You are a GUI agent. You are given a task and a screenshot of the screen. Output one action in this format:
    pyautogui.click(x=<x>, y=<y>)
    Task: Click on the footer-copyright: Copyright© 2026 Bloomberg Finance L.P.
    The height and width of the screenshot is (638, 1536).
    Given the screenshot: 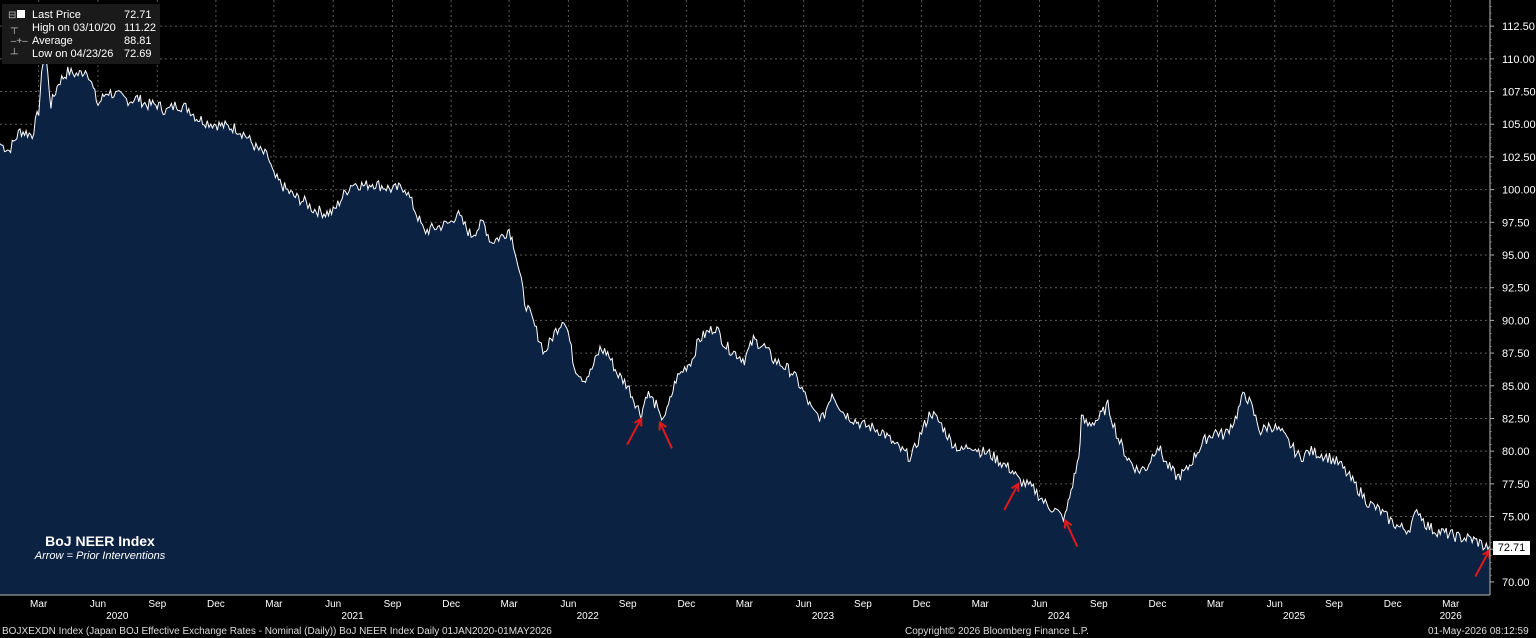 What is the action you would take?
    pyautogui.click(x=997, y=631)
    